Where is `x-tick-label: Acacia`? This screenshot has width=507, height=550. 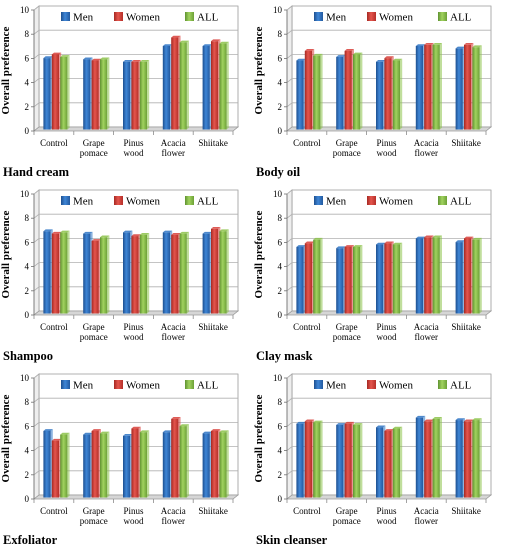 x-tick-label: Acacia is located at coordinates (173, 327).